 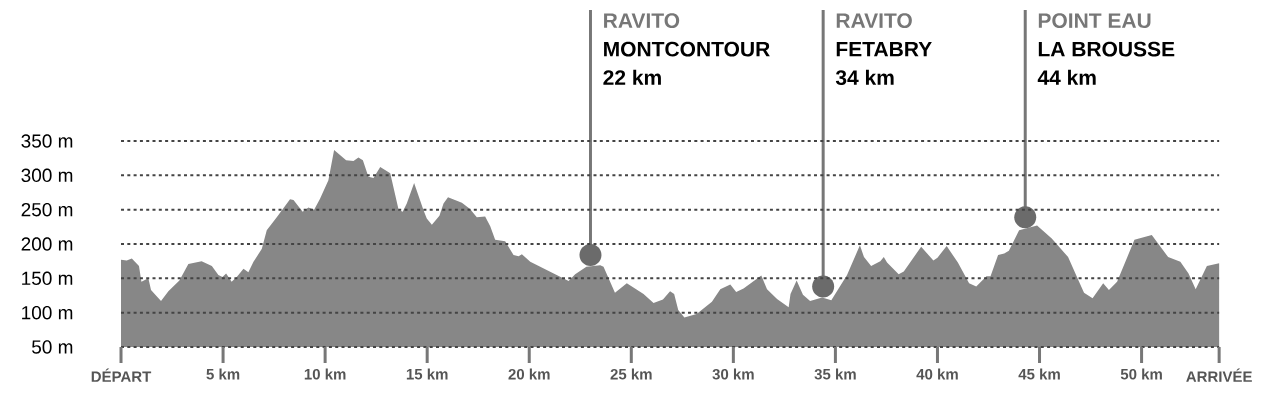 What do you see at coordinates (632, 77) in the screenshot?
I see `text: 22 km` at bounding box center [632, 77].